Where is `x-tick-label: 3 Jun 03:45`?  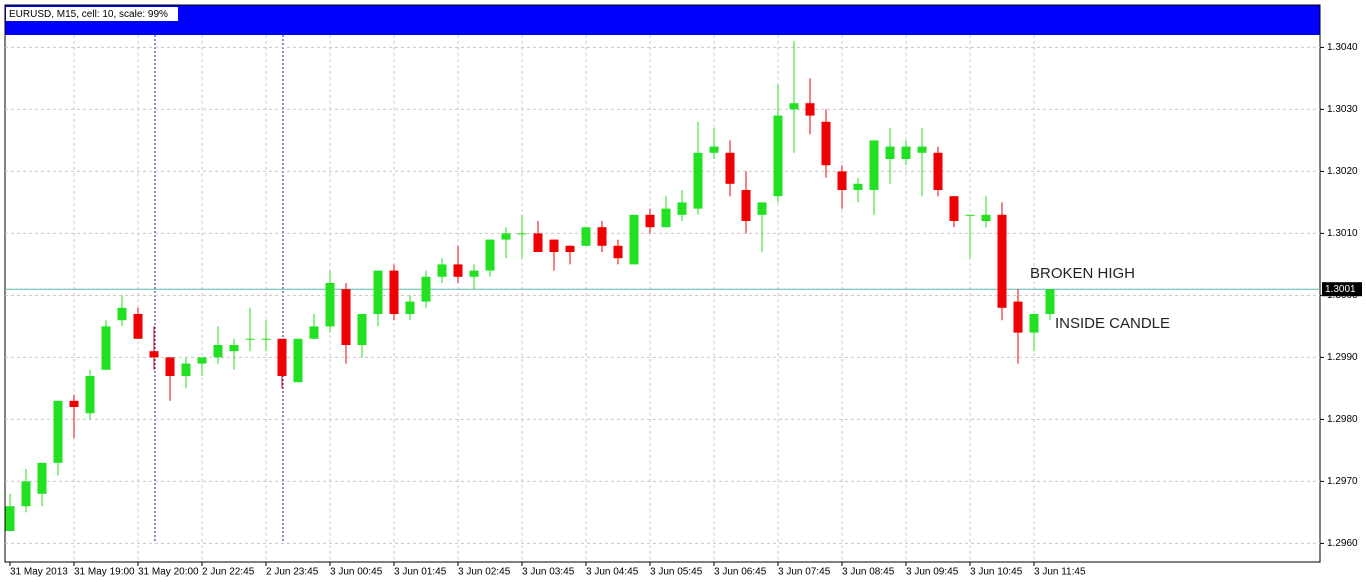
x-tick-label: 3 Jun 03:45 is located at coordinates (548, 572).